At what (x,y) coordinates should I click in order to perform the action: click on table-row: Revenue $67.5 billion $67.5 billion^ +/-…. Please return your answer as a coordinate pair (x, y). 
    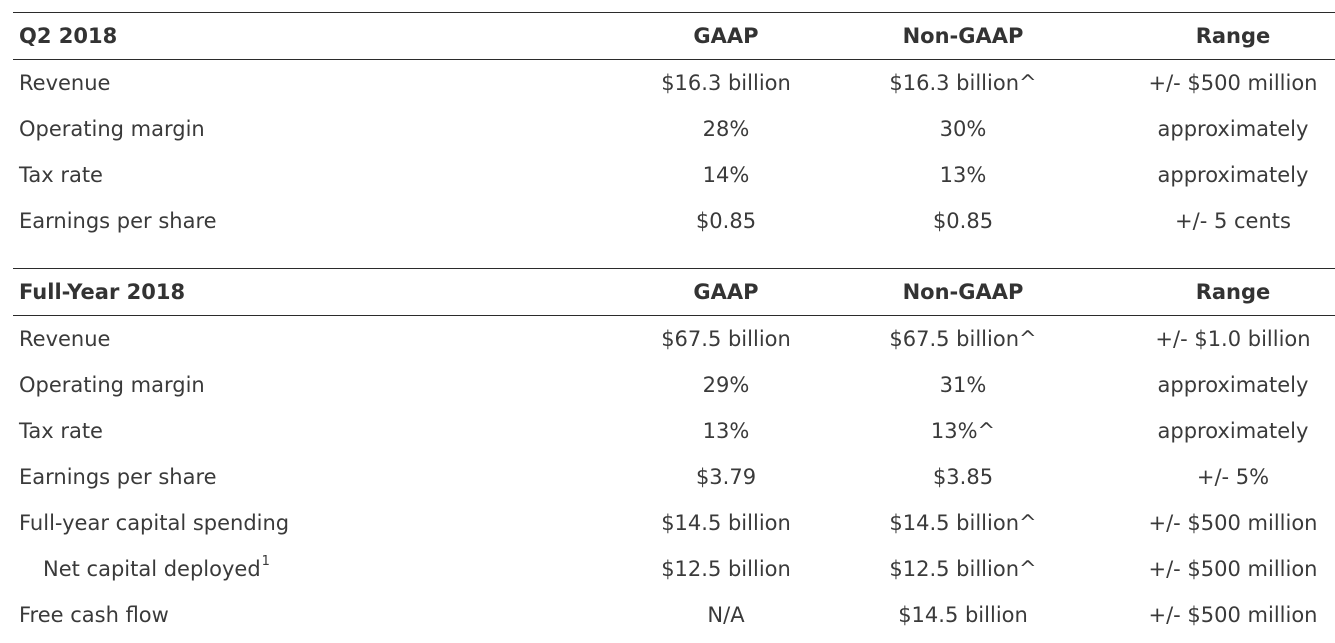
    Looking at the image, I should click on (674, 339).